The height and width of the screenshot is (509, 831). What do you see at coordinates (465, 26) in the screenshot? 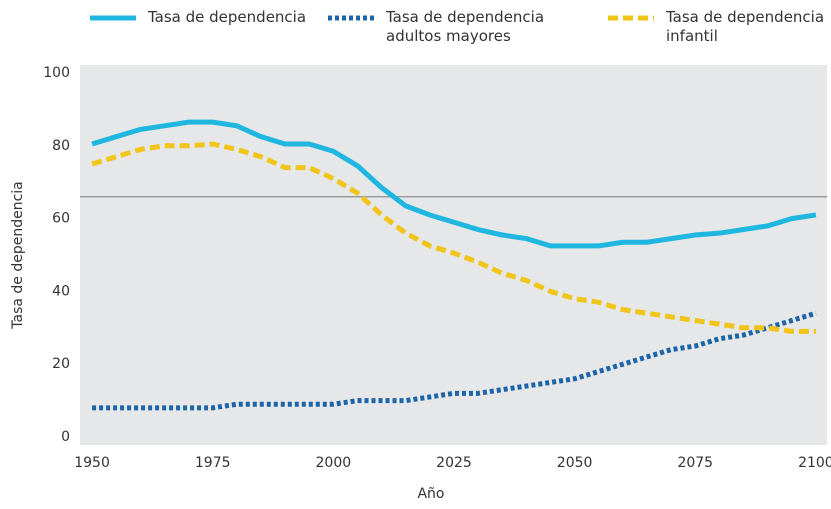
I see `legend-label: Tasa de dependencia adultos mayores` at bounding box center [465, 26].